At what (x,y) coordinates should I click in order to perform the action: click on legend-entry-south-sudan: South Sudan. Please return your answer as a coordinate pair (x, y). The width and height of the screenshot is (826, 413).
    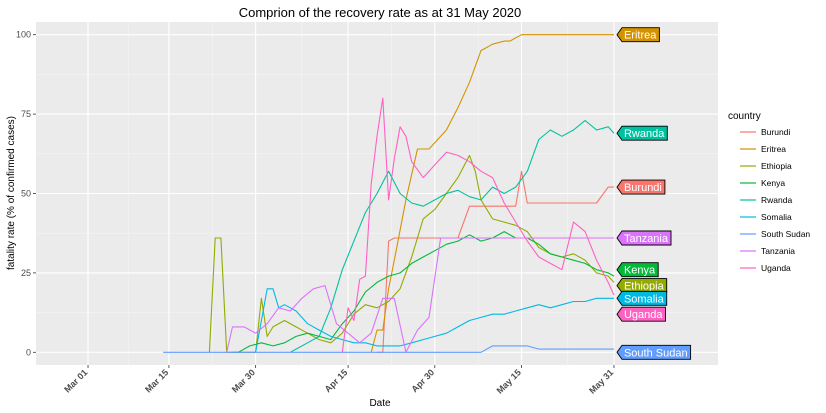
    Looking at the image, I should click on (785, 234).